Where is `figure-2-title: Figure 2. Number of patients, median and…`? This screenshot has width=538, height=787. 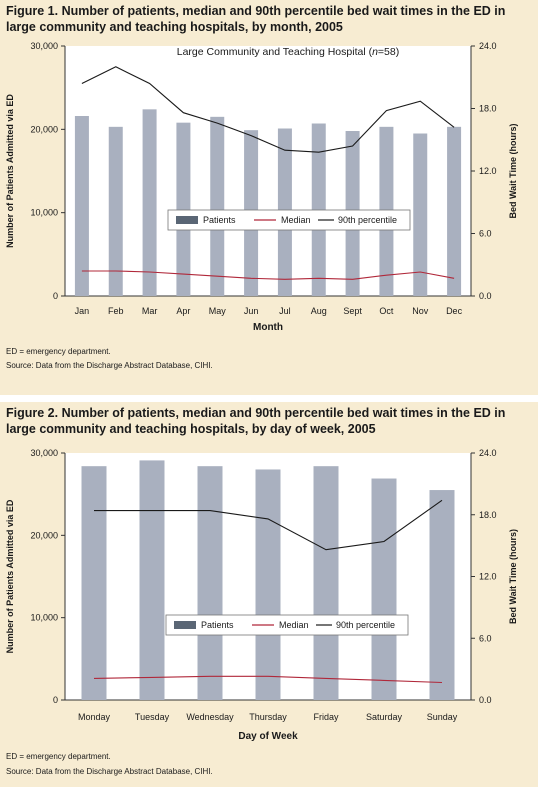
figure-2-title: Figure 2. Number of patients, median and… is located at coordinates (256, 421).